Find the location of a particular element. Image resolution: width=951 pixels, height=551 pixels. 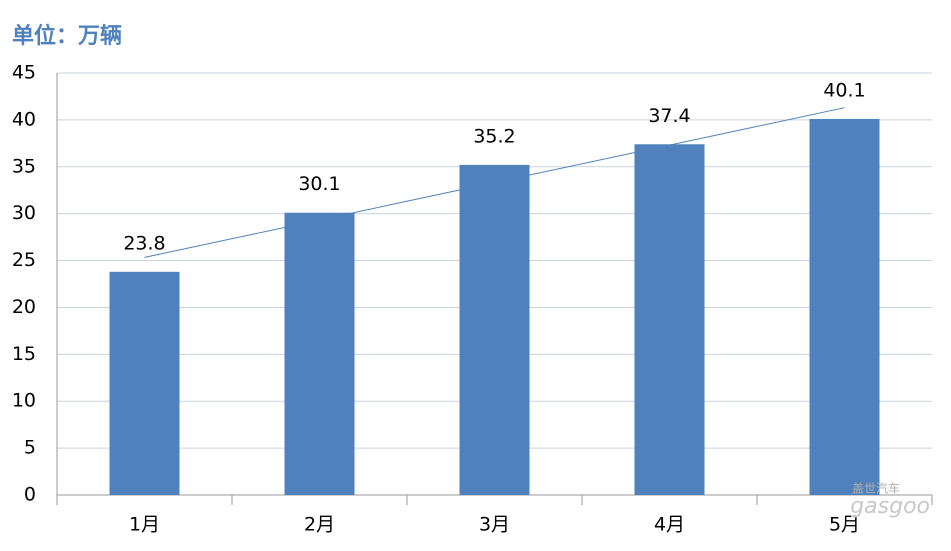

watermark: 盖世汽车 is located at coordinates (876, 488).